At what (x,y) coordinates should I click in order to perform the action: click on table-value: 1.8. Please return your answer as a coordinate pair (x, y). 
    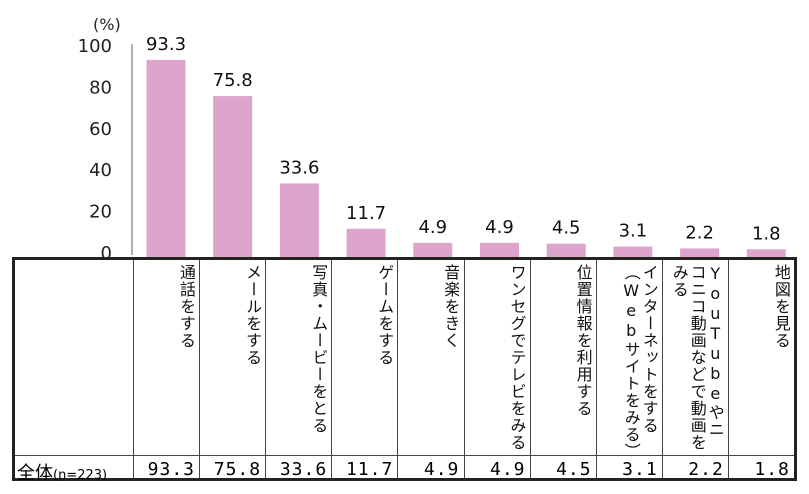
    Looking at the image, I should click on (772, 469).